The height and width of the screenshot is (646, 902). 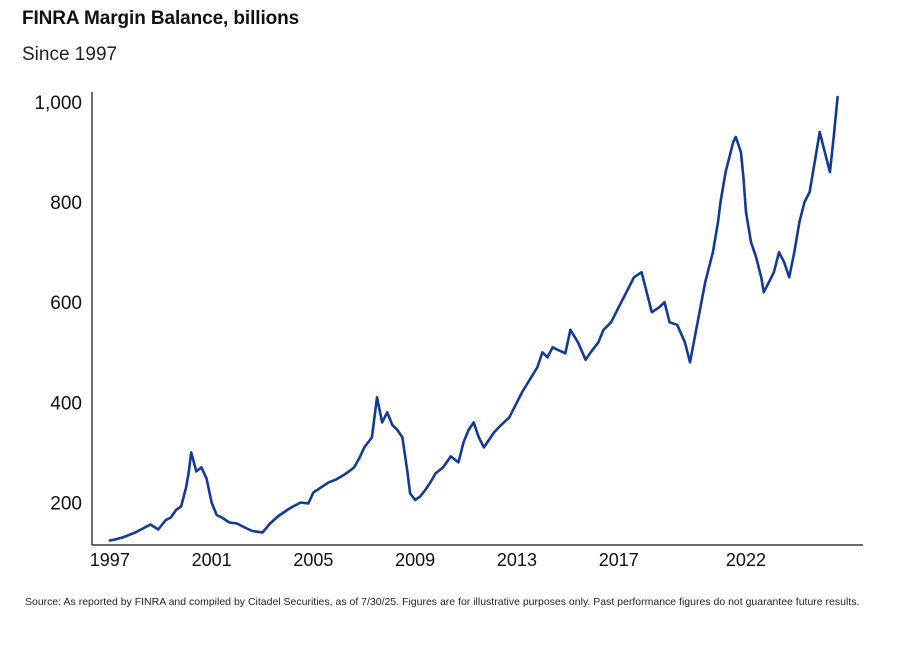 I want to click on x-tick-label: 2017, so click(x=619, y=560).